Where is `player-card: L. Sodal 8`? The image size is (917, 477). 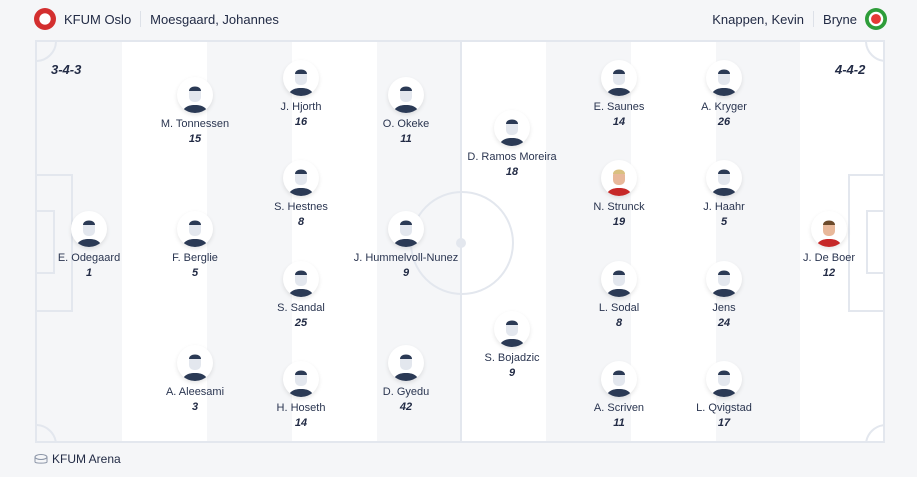
player-card: L. Sodal 8 is located at coordinates (619, 296).